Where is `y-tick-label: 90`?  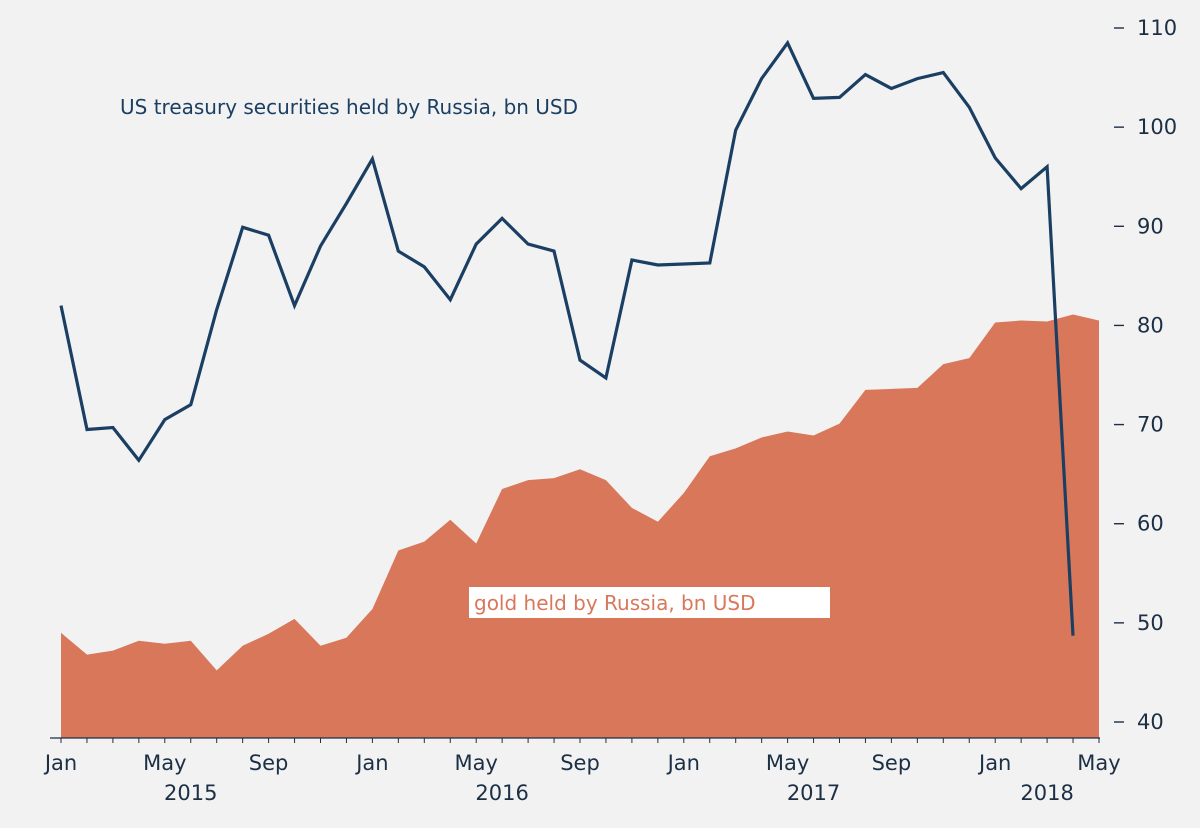 y-tick-label: 90 is located at coordinates (1150, 226).